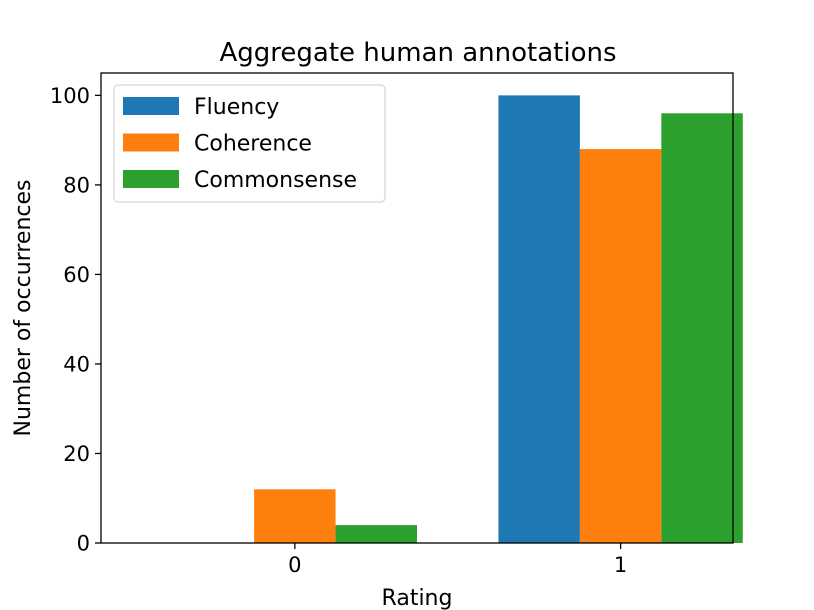 The width and height of the screenshot is (814, 610). What do you see at coordinates (76, 454) in the screenshot?
I see `y-tick-label: 20` at bounding box center [76, 454].